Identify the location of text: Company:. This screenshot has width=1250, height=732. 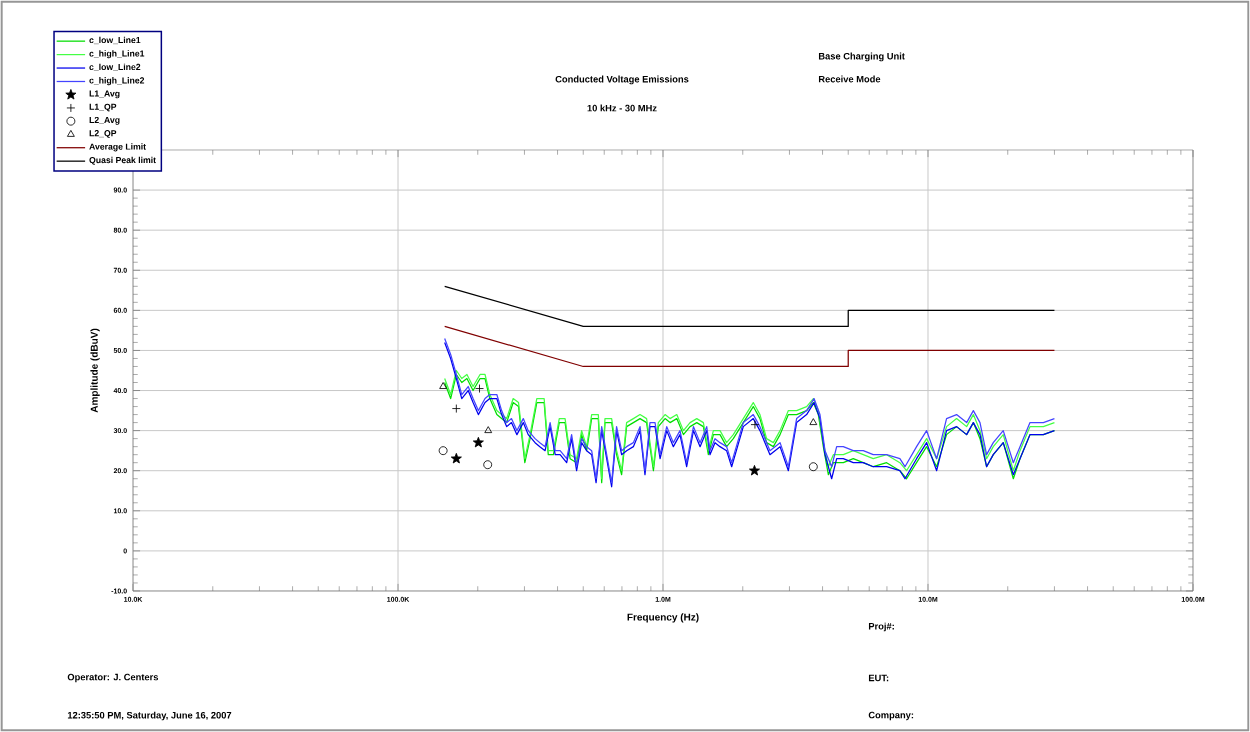
(891, 716).